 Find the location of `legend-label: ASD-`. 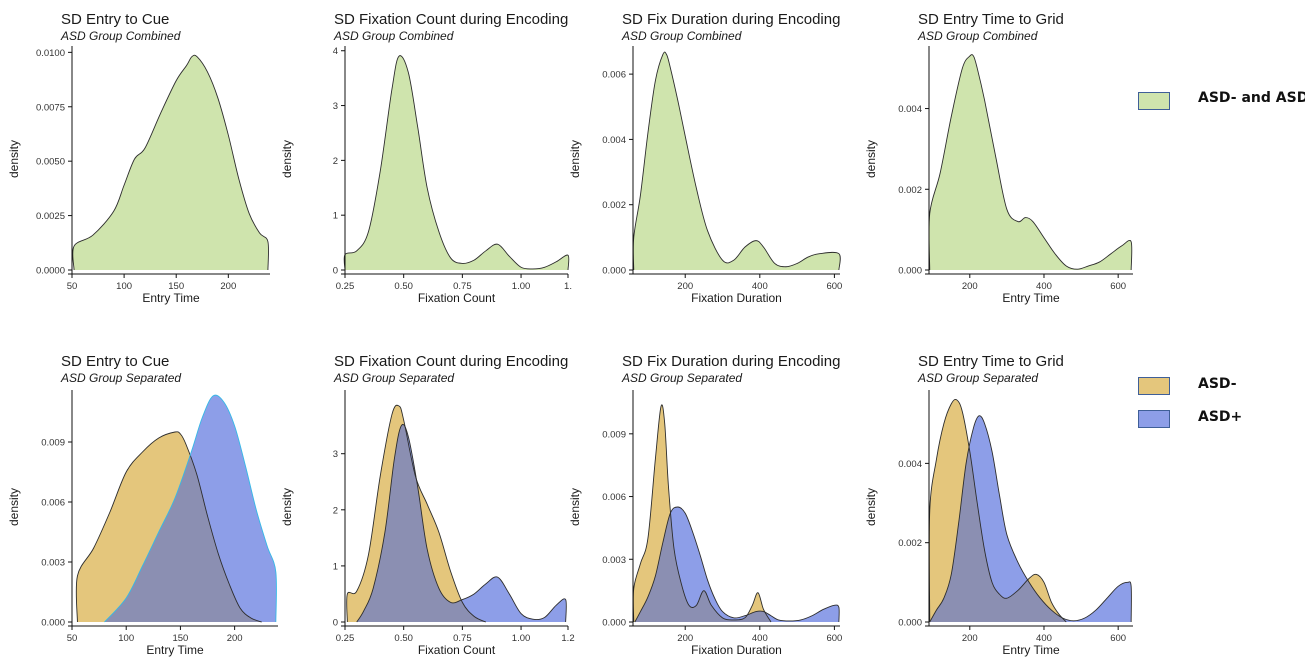

legend-label: ASD- is located at coordinates (1217, 384).